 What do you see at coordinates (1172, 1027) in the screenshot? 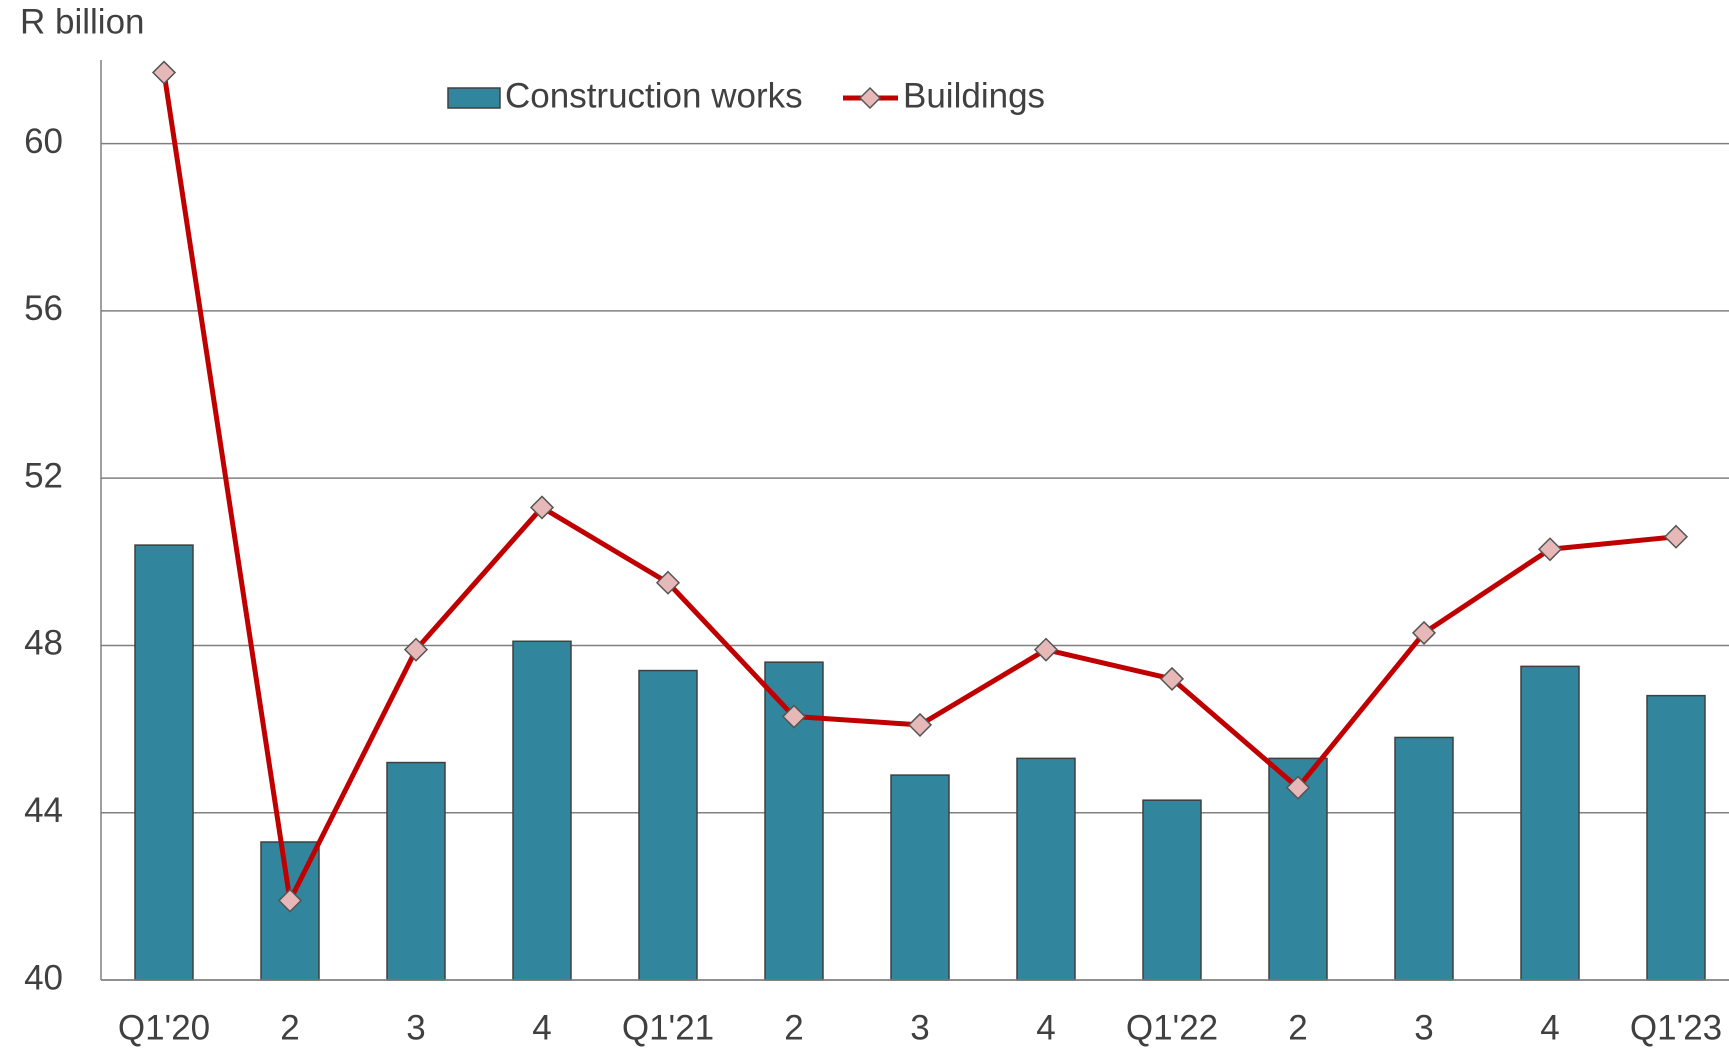
I see `x-tick-label: Q1'22` at bounding box center [1172, 1027].